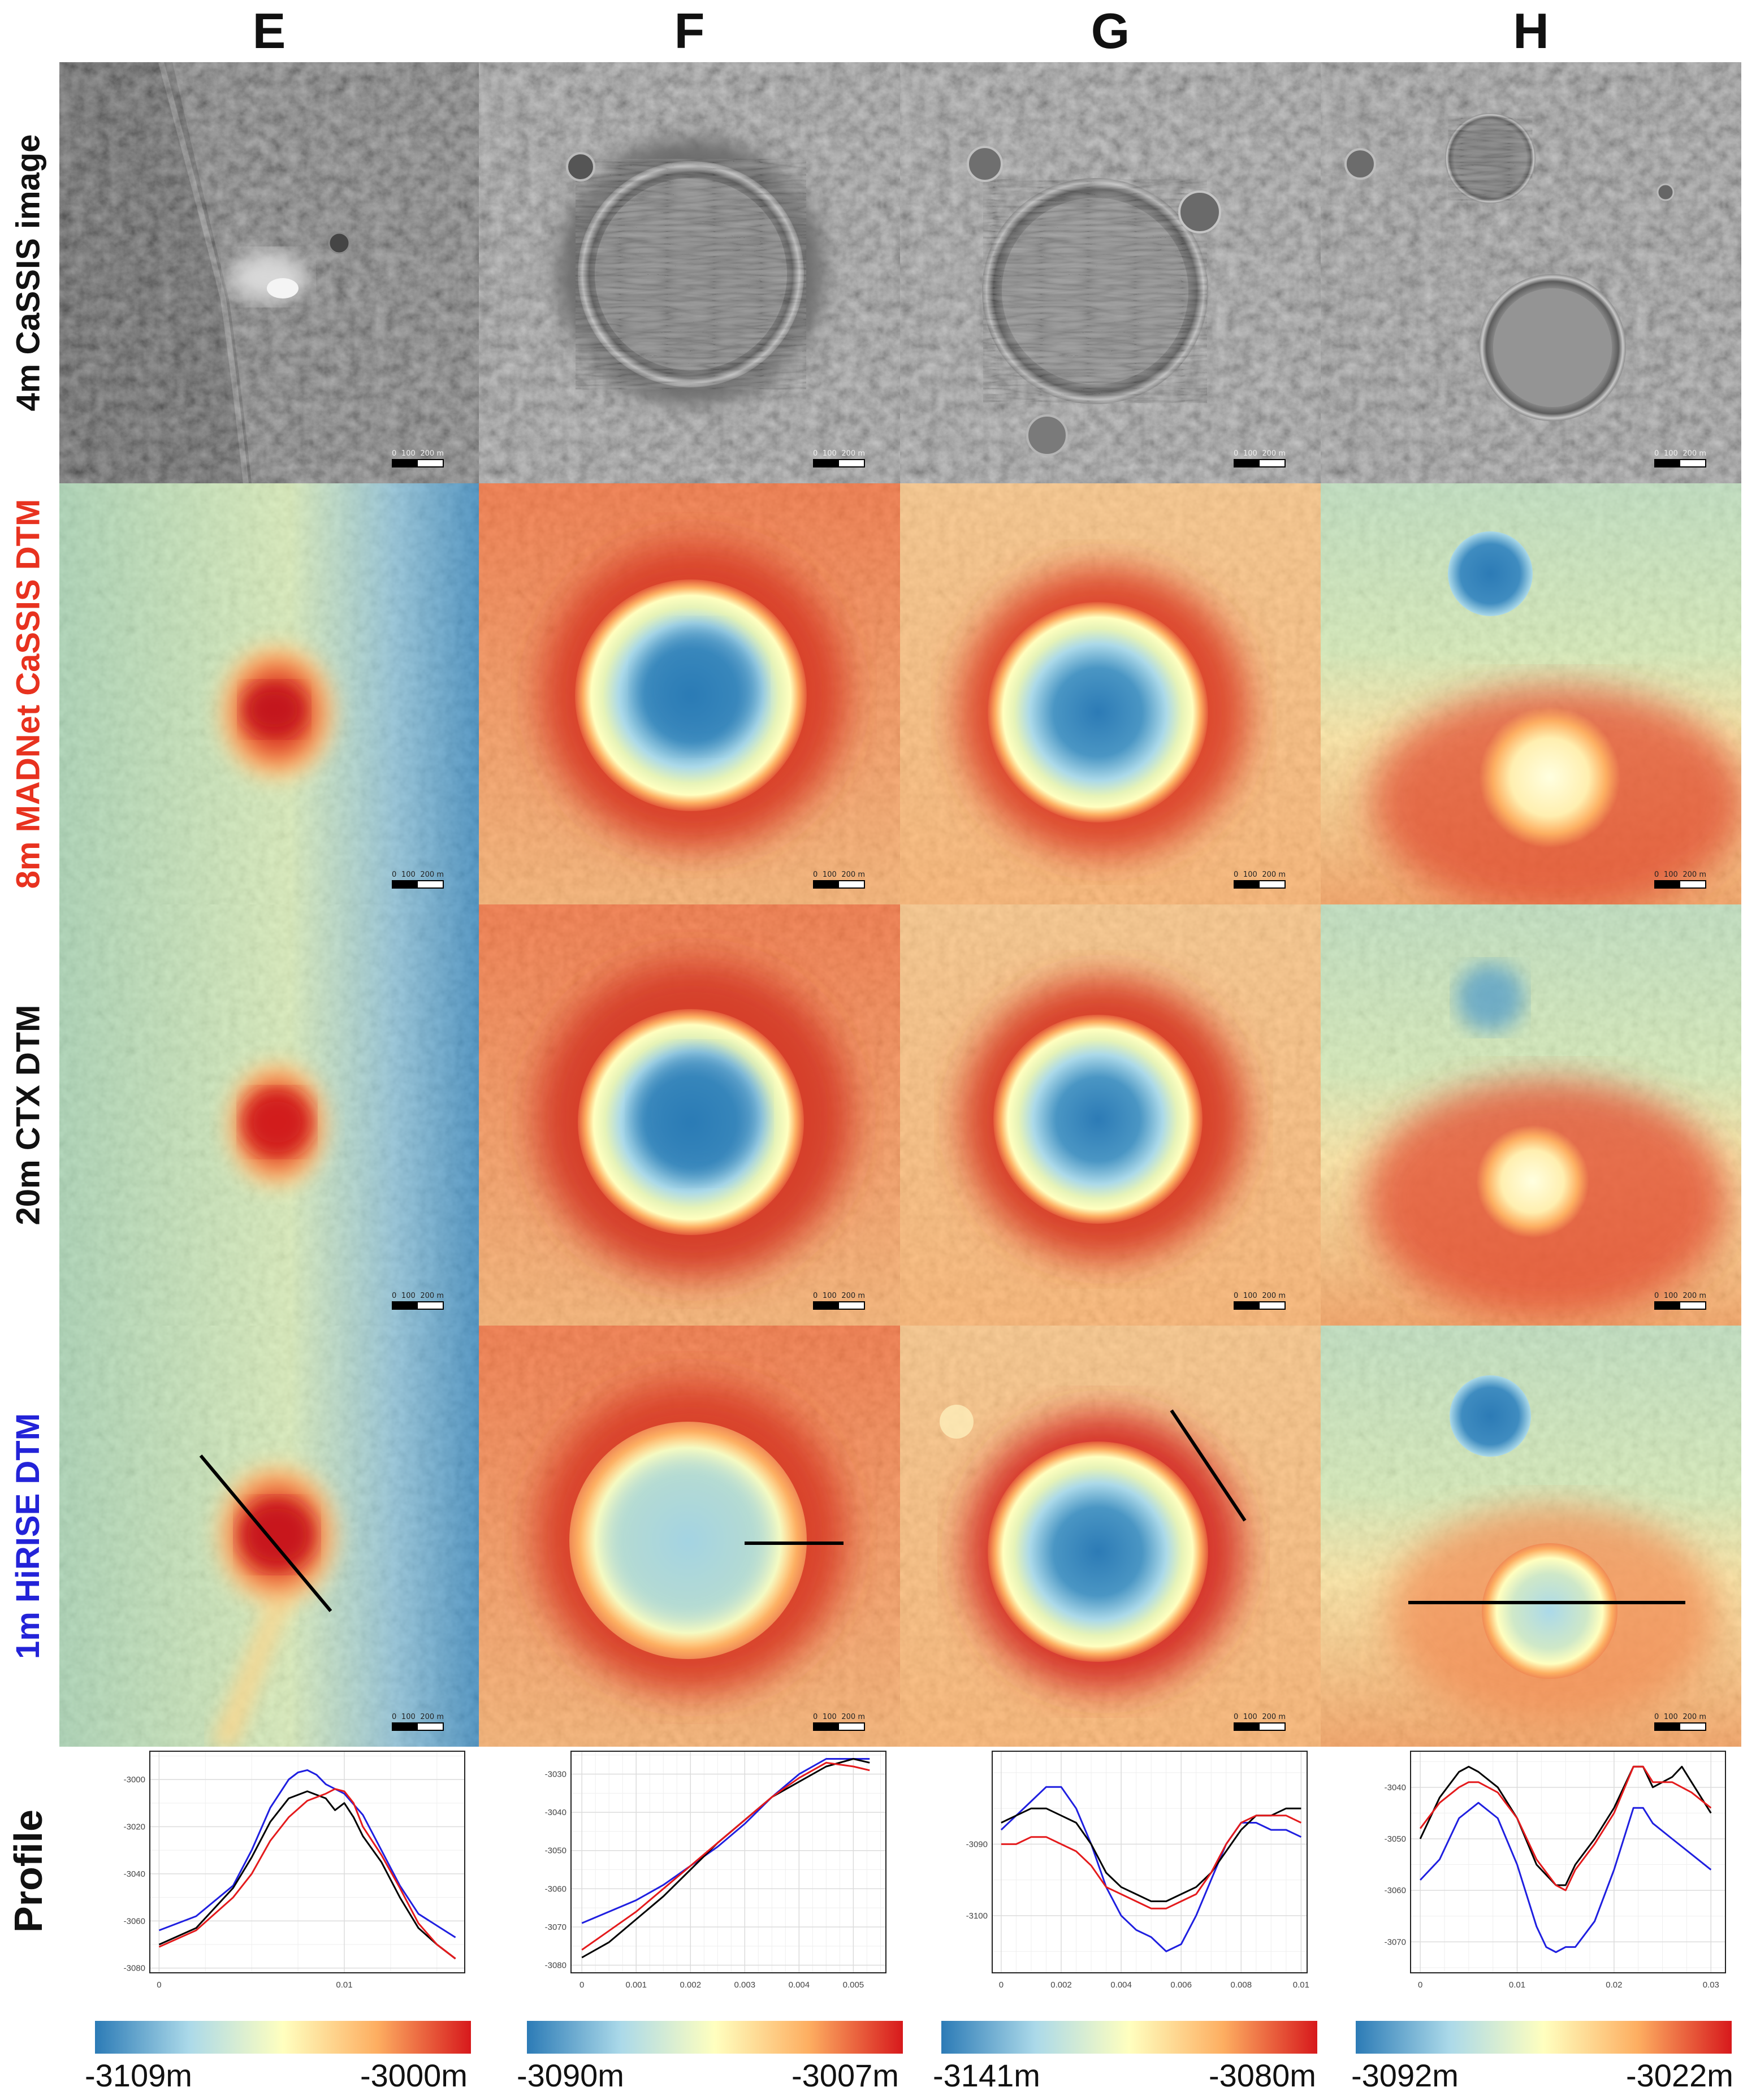  I want to click on colorbar-min-e: -3109m, so click(138, 2075).